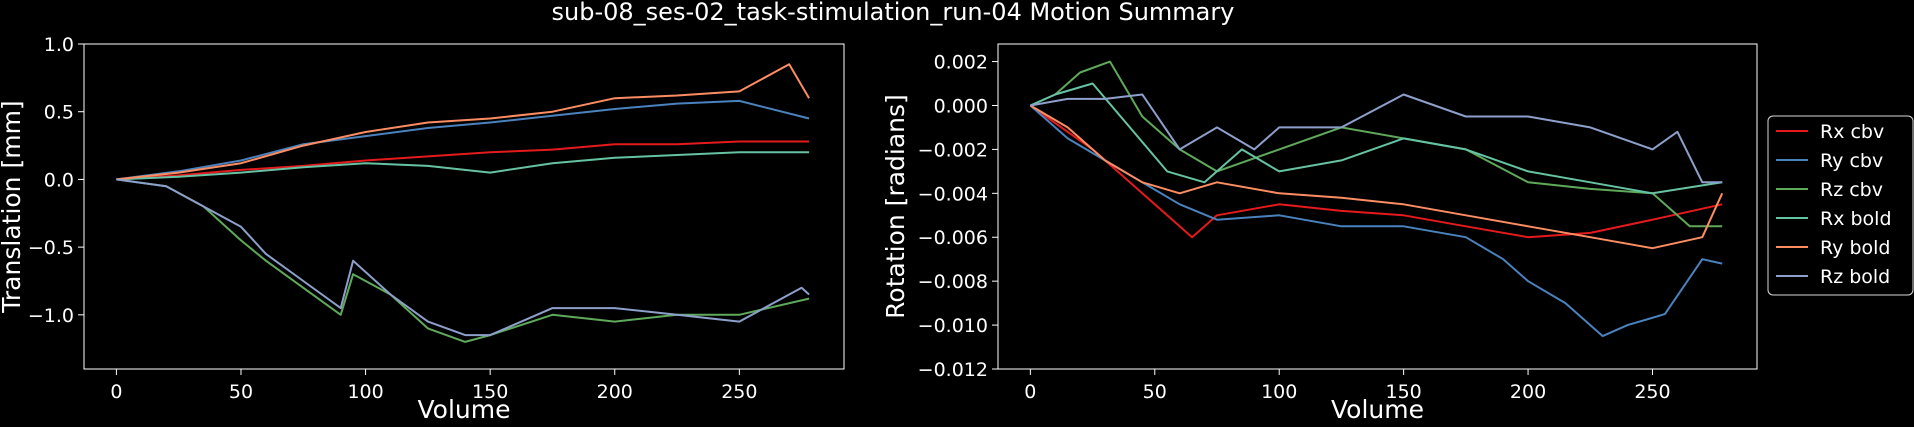  Describe the element at coordinates (961, 63) in the screenshot. I see `y-tick-label: 0.002` at that location.